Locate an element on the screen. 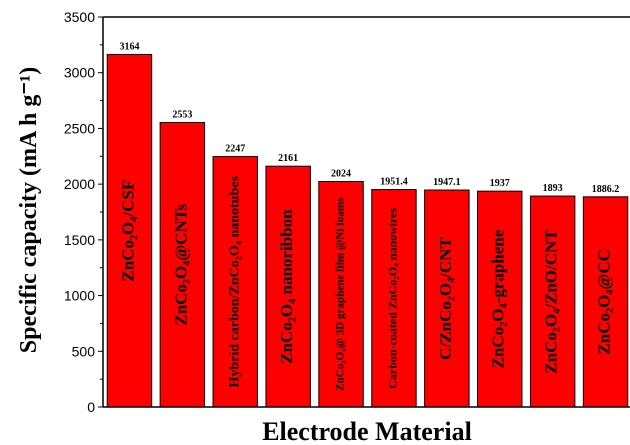 This screenshot has width=630, height=445. bar-value-label: 2247 is located at coordinates (235, 149).